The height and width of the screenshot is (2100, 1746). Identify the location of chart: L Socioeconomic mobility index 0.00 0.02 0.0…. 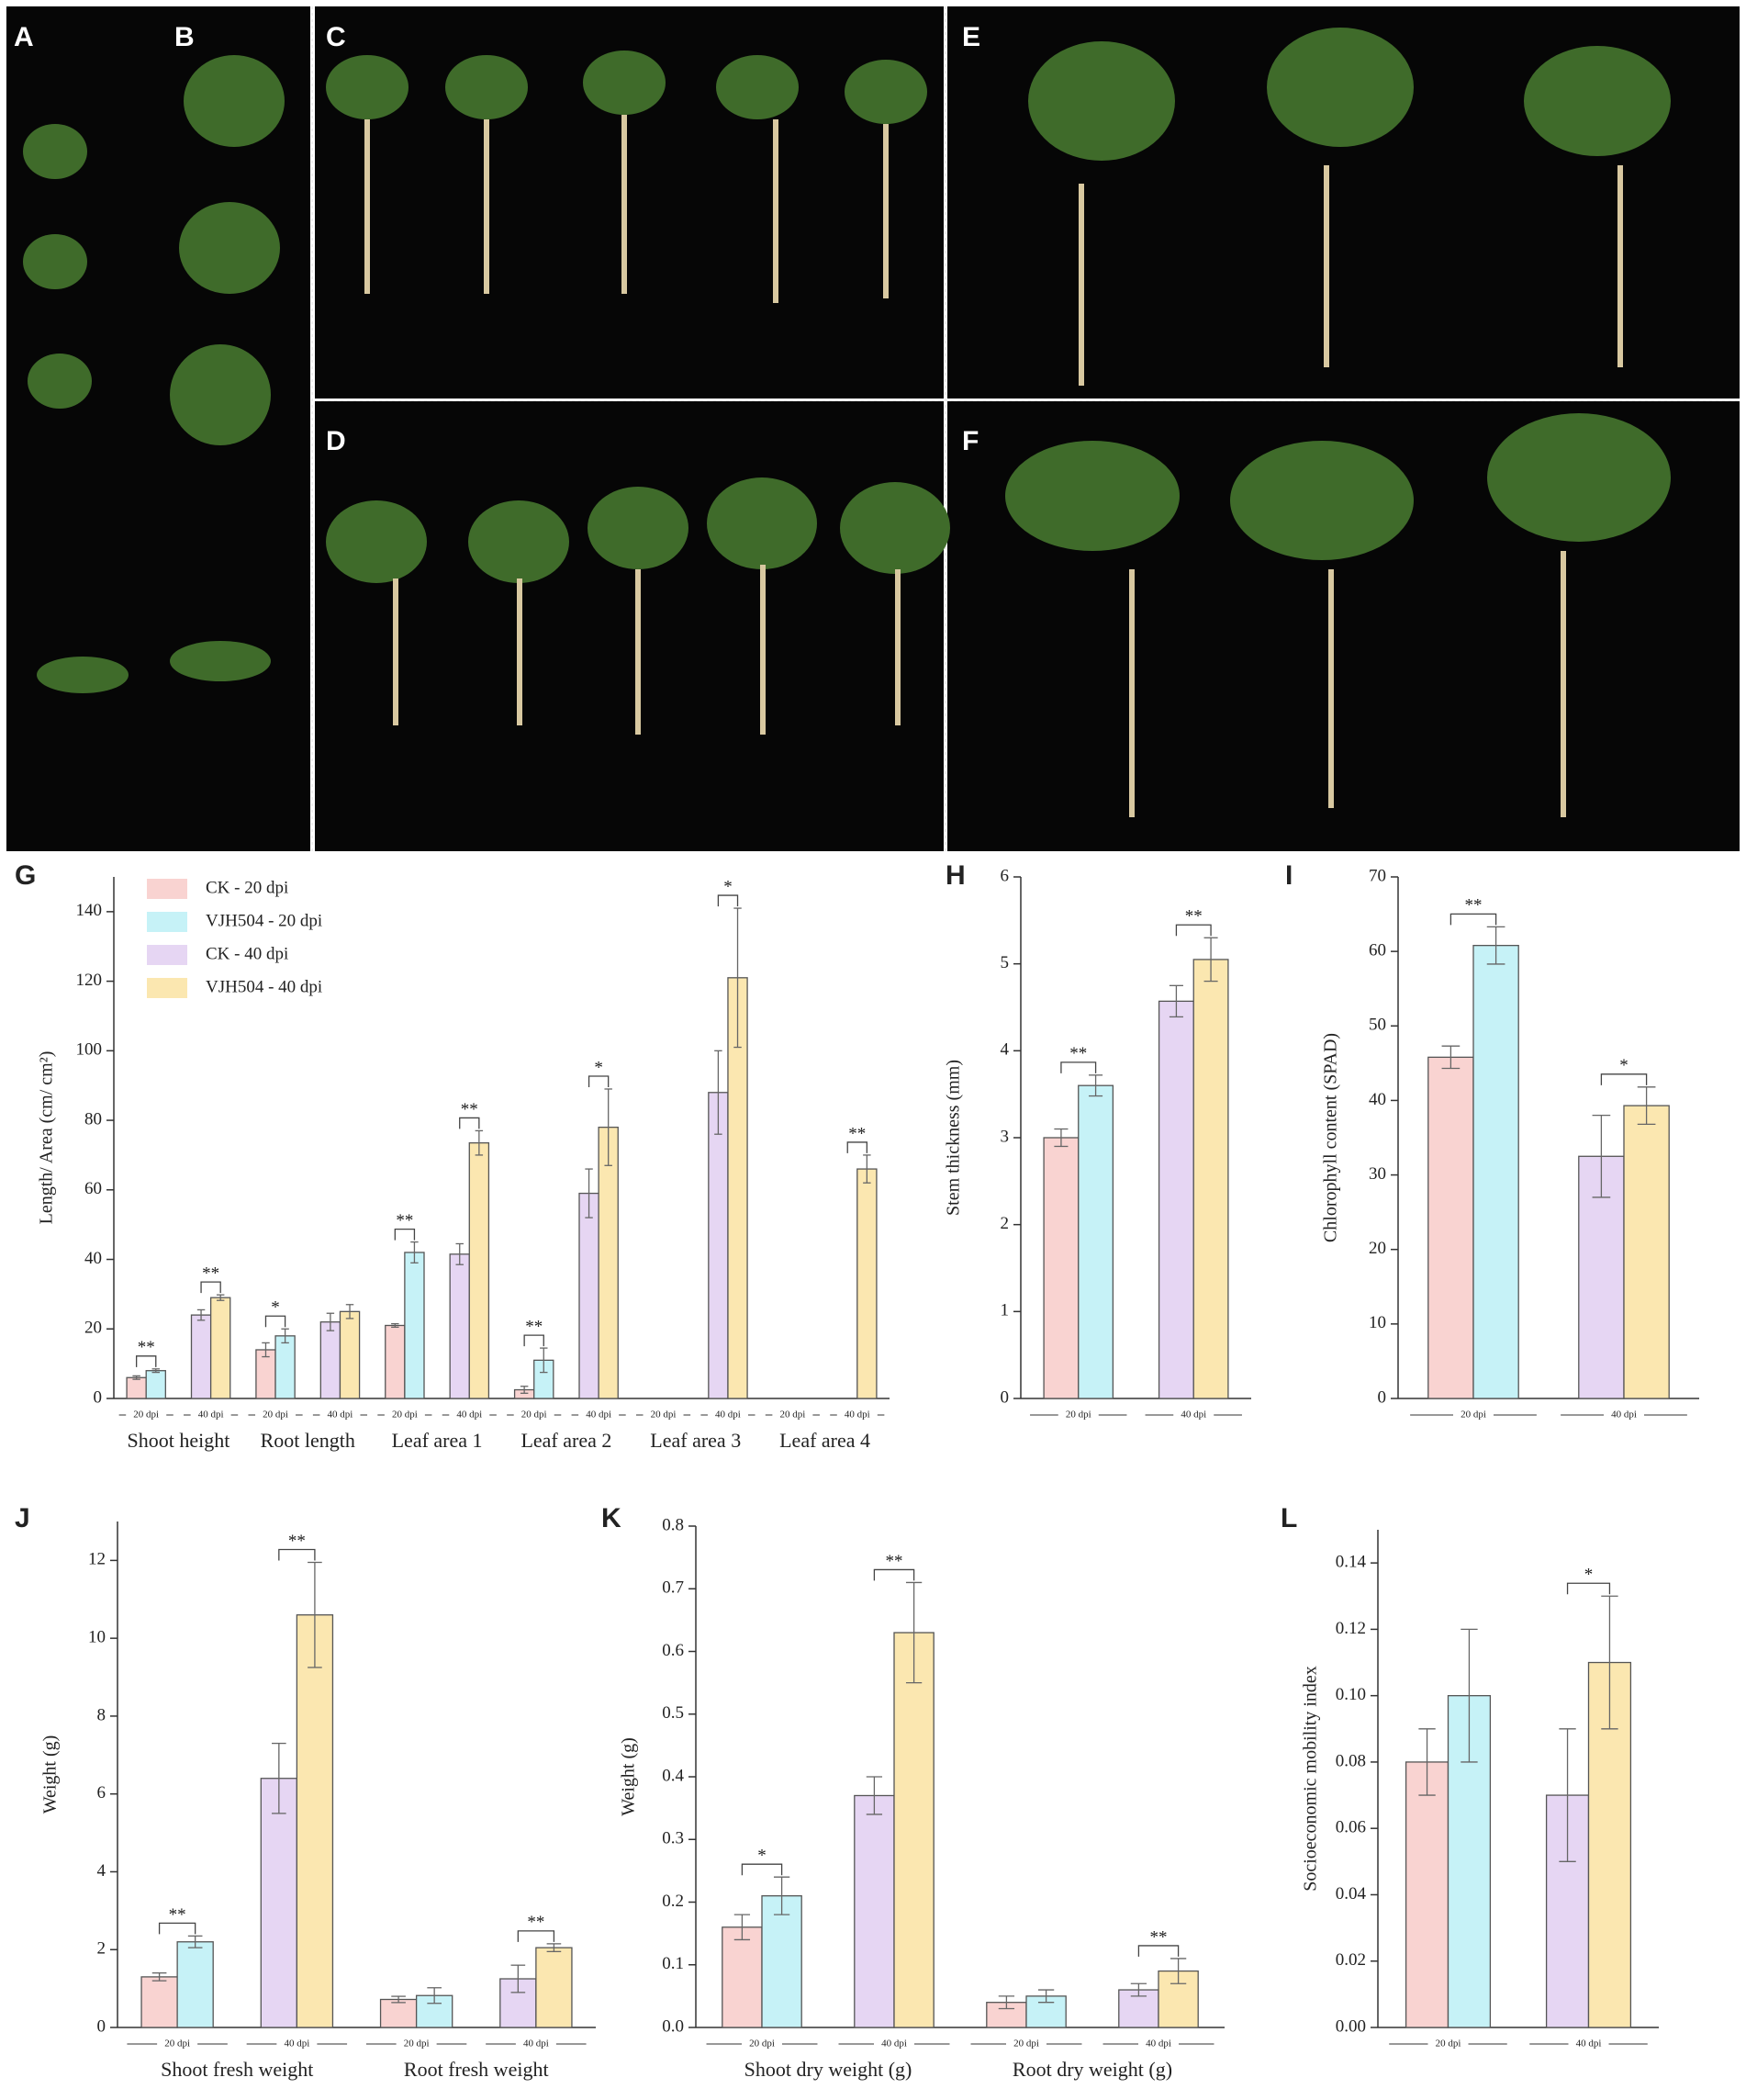
(1470, 1776).